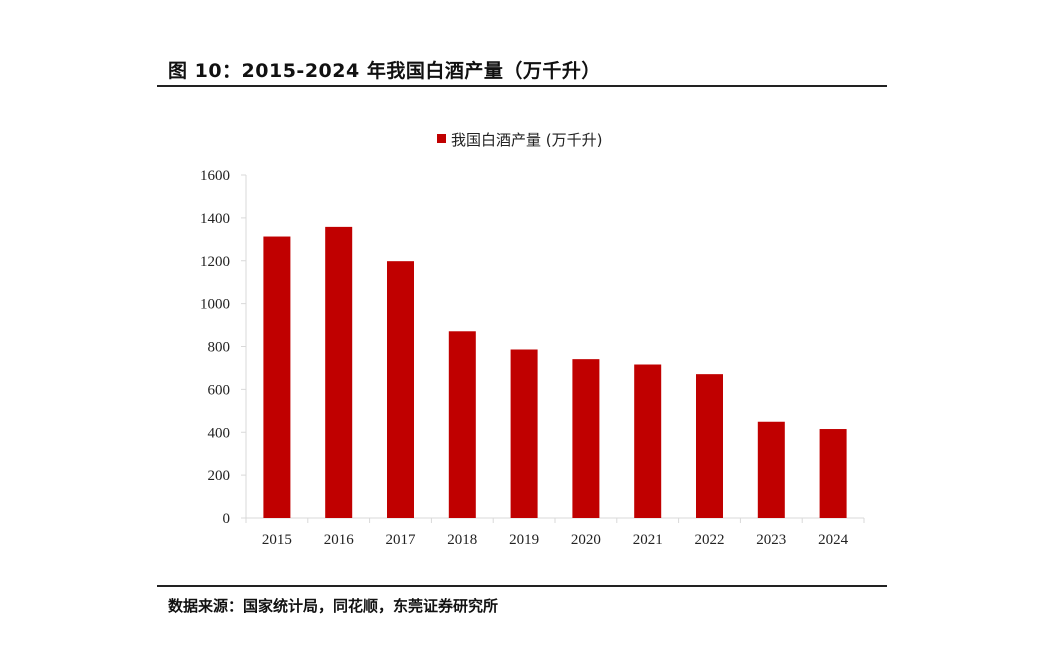 Image resolution: width=1058 pixels, height=660 pixels. What do you see at coordinates (339, 540) in the screenshot?
I see `x-tick-label: 2016` at bounding box center [339, 540].